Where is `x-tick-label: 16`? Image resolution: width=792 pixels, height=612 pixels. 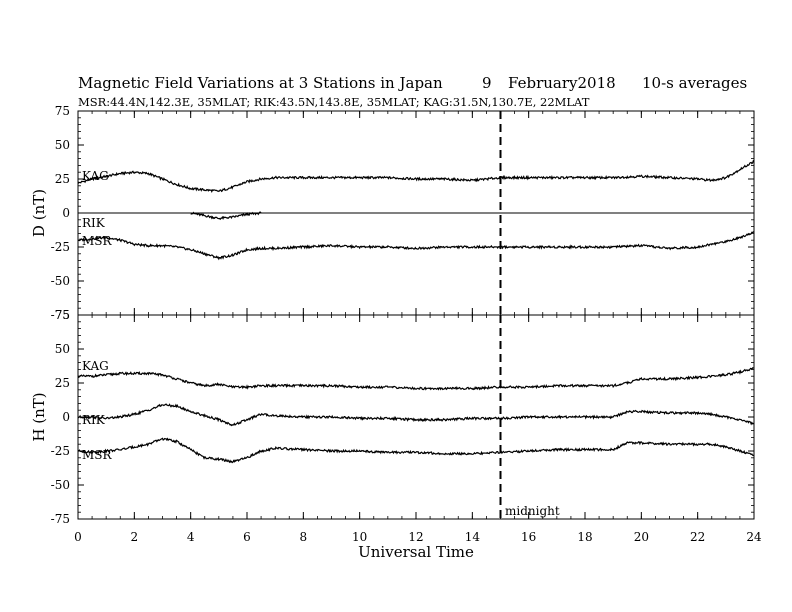 x-tick-label: 16 is located at coordinates (528, 537).